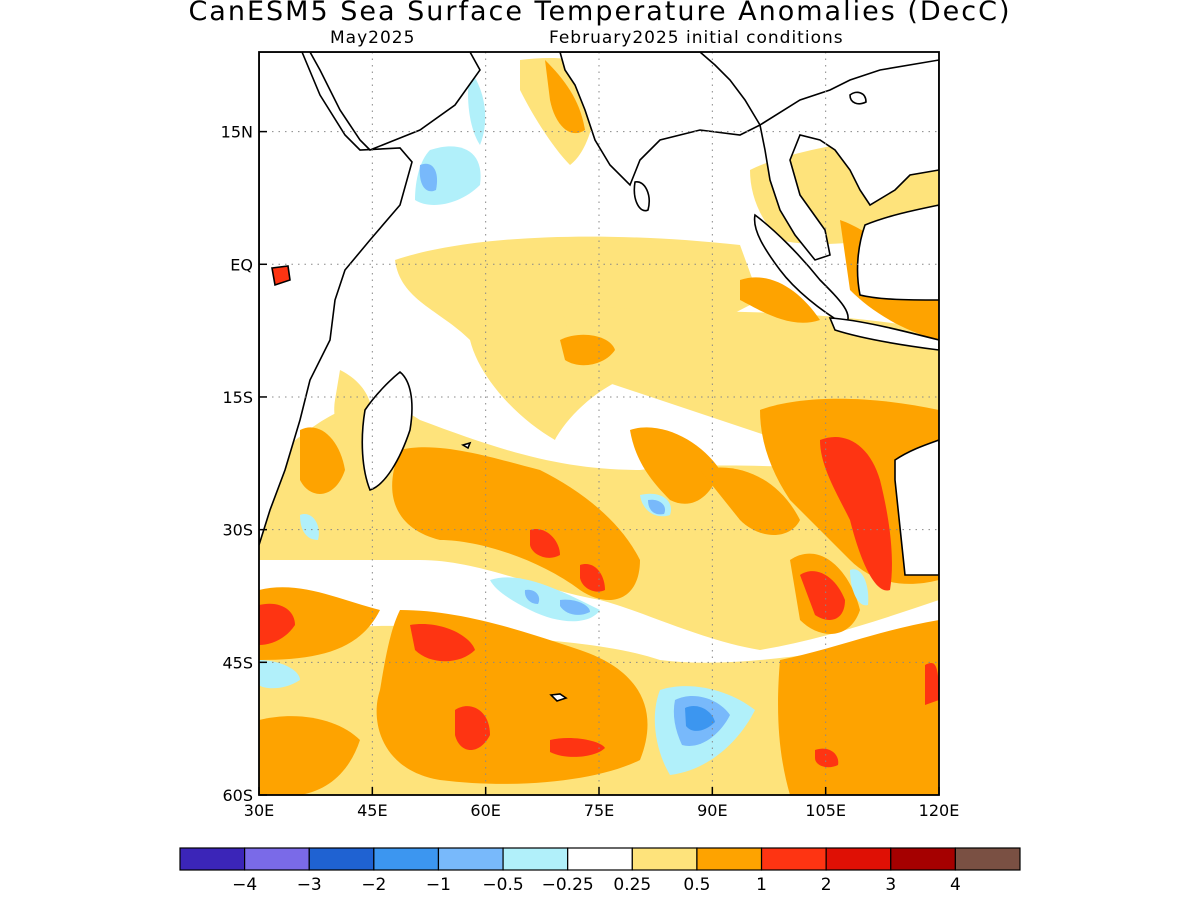  I want to click on lat-tick-label: 45S, so click(237, 662).